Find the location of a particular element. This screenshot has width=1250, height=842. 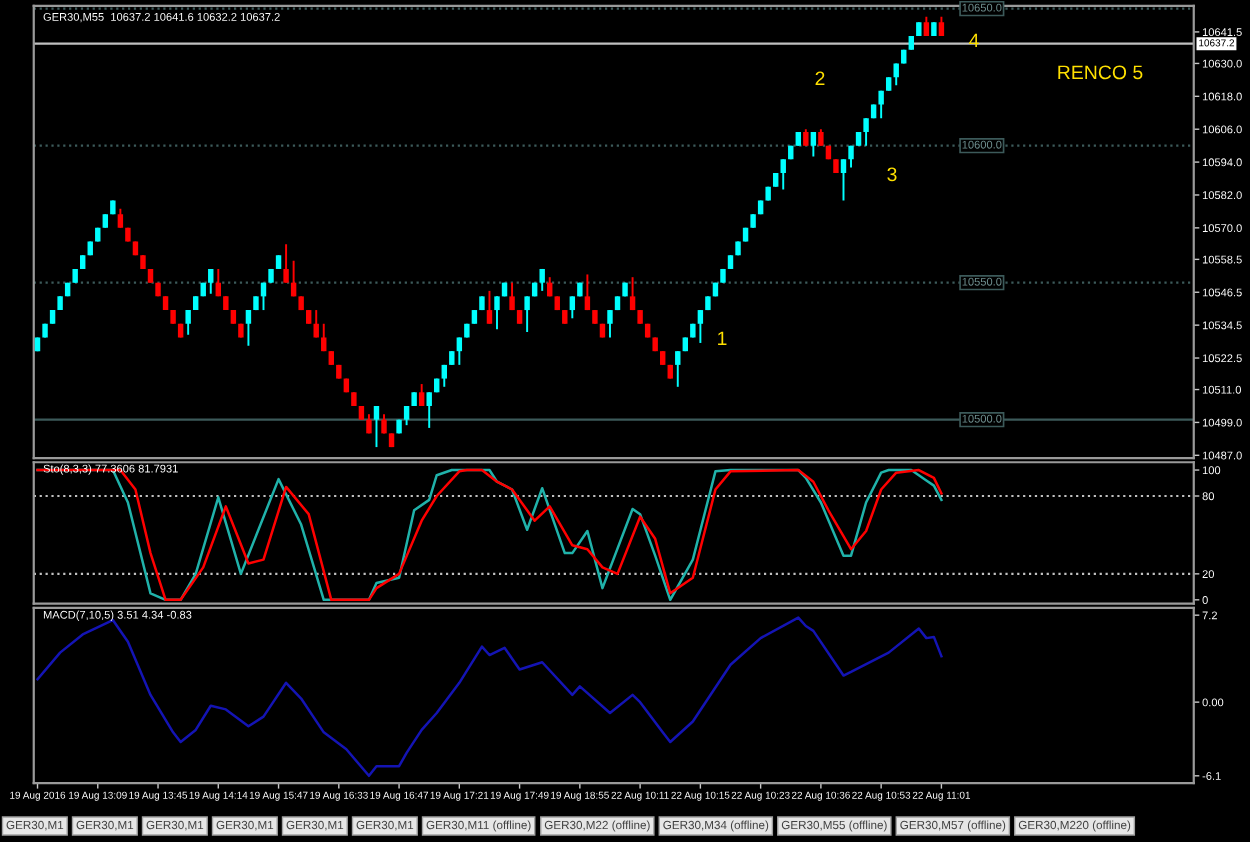

line-series is located at coordinates (489, 535).